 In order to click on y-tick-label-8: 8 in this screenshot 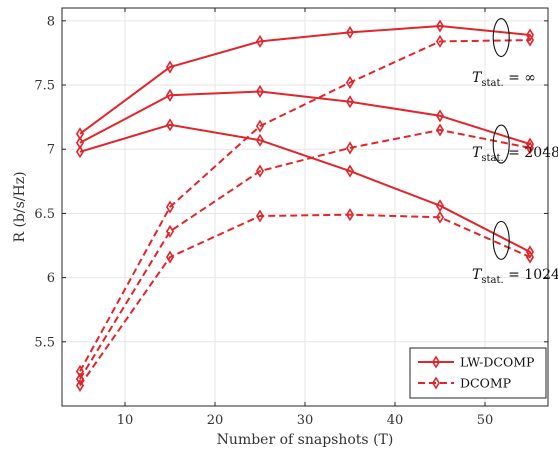, I will do `click(51, 21)`.